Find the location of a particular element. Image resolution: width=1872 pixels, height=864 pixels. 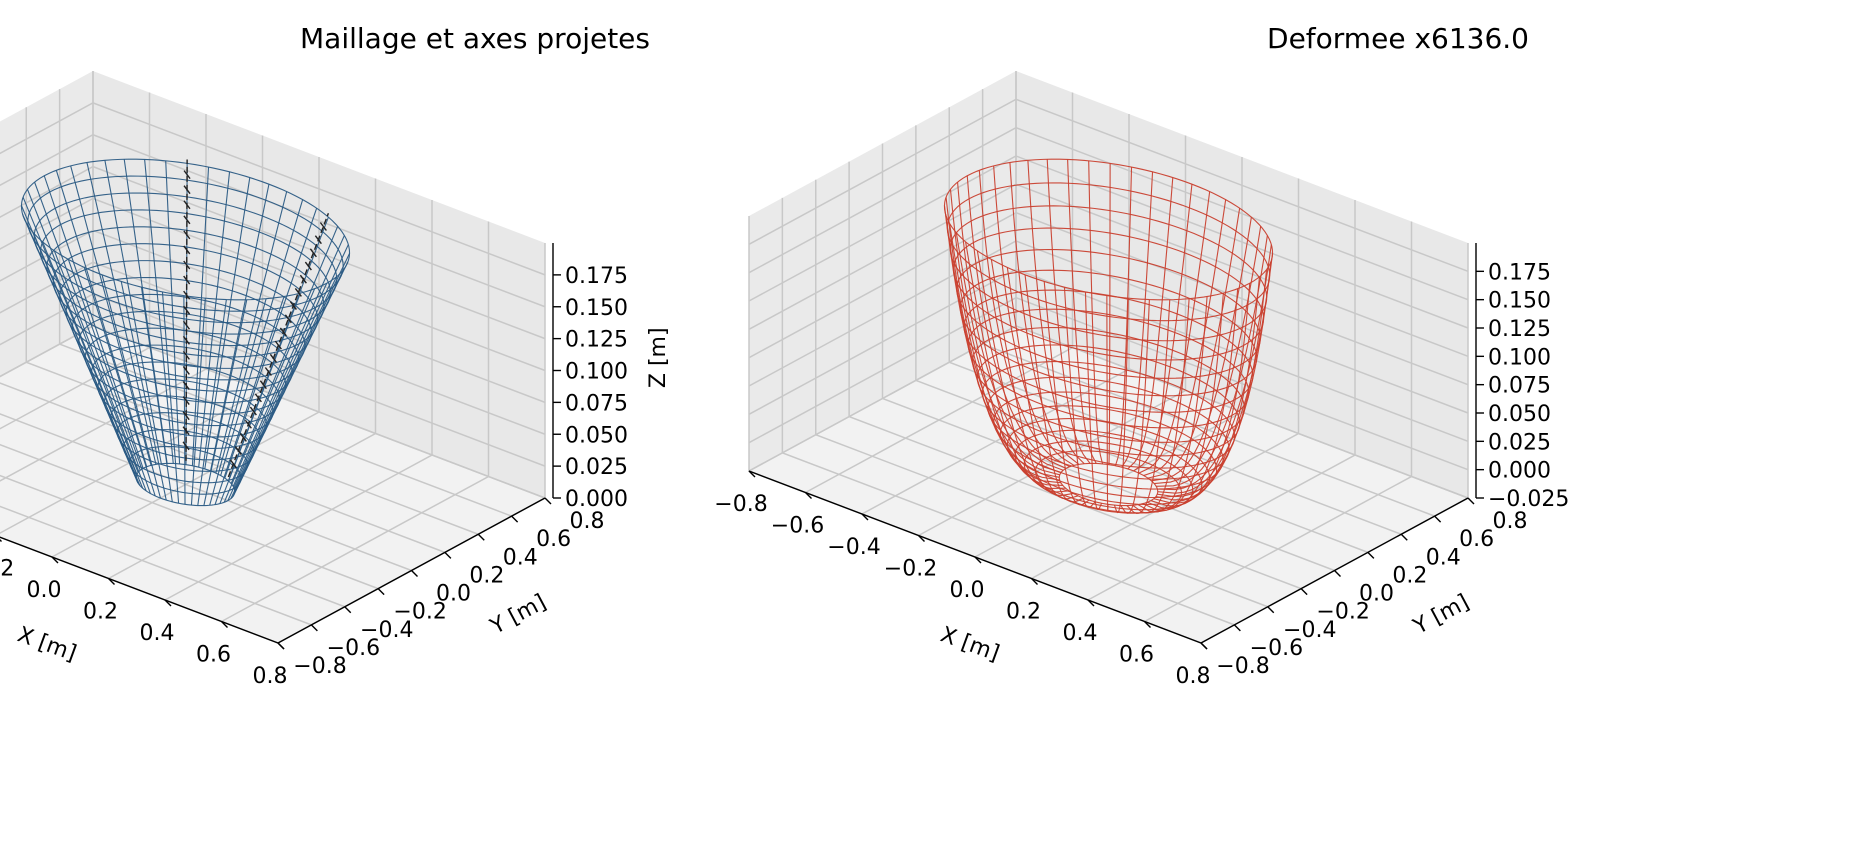

projected-axis-line is located at coordinates (186, 310).